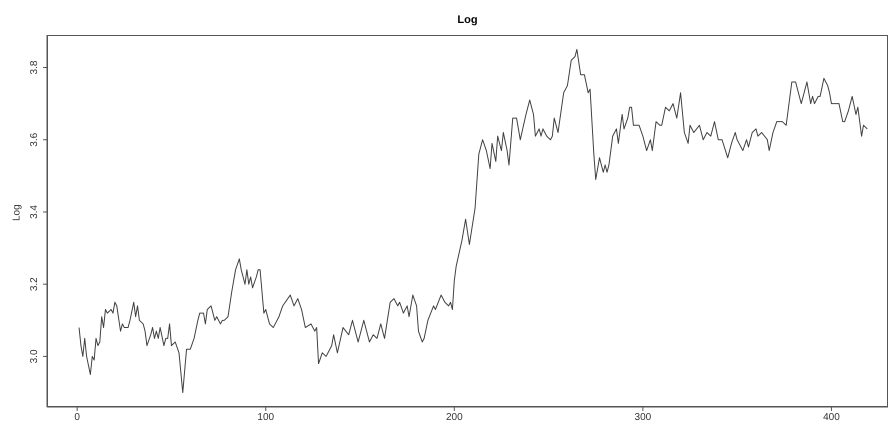 This screenshot has height=424, width=890. I want to click on y-tick-label: 3.2, so click(34, 284).